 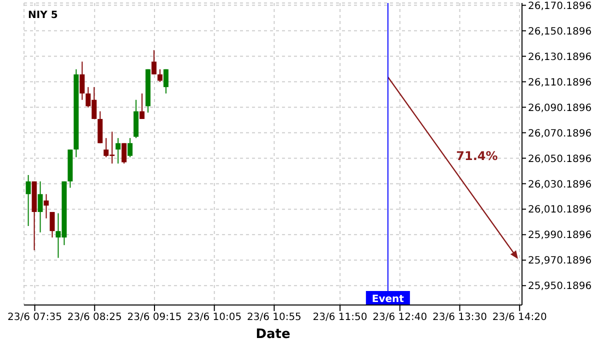 I want to click on y-tick-label: 26,030.1896, so click(x=560, y=184).